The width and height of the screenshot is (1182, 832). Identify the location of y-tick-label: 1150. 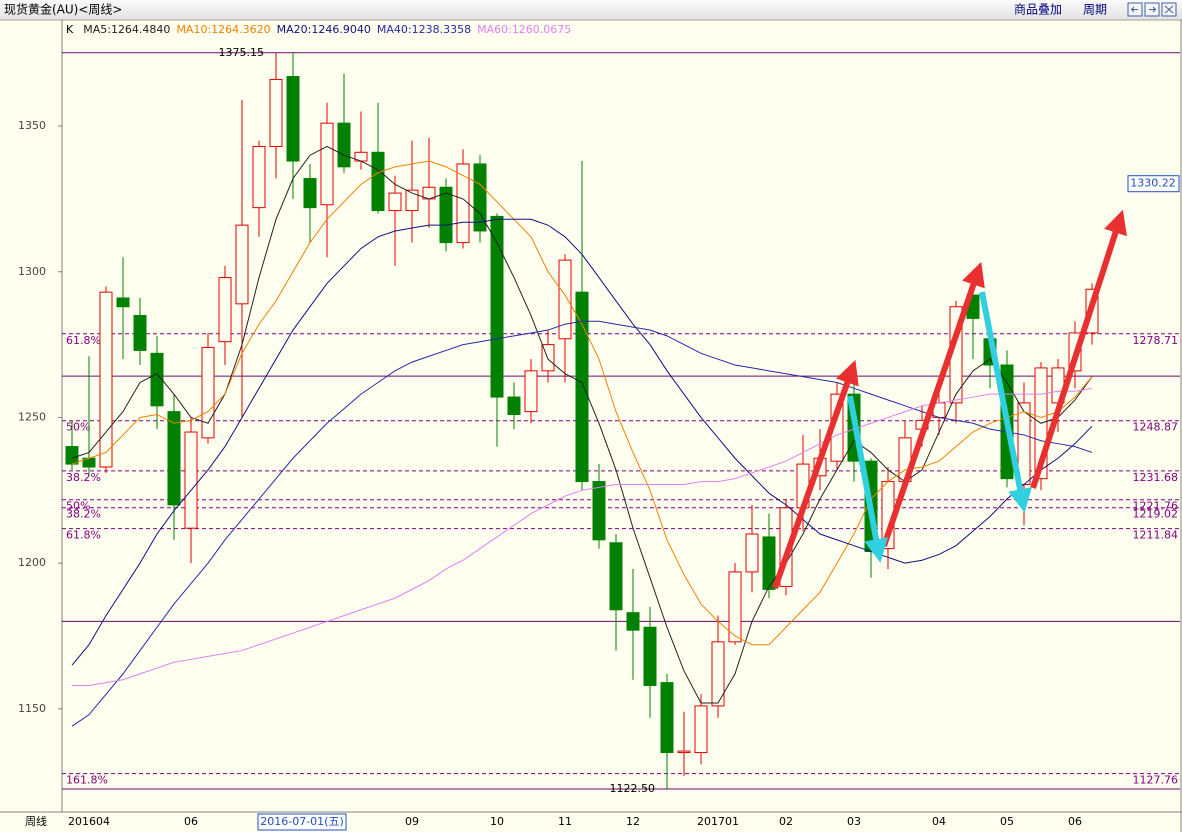
(32, 708).